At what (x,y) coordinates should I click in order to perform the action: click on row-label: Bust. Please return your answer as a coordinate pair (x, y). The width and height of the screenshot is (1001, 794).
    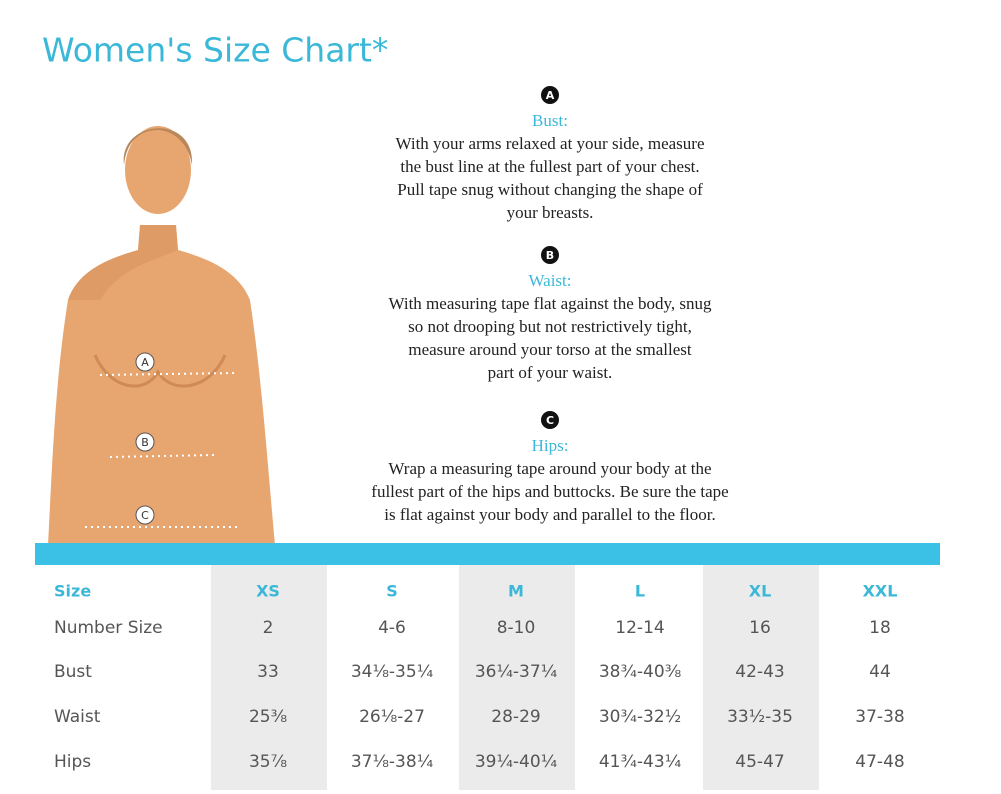
    Looking at the image, I should click on (73, 672).